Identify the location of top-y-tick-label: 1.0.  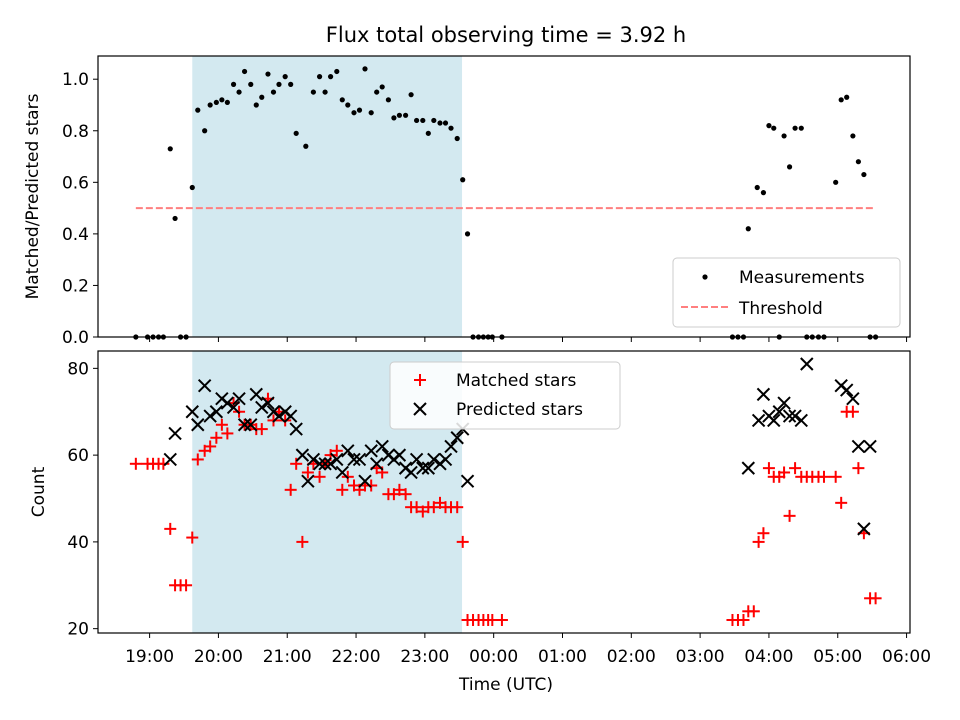
(75, 80).